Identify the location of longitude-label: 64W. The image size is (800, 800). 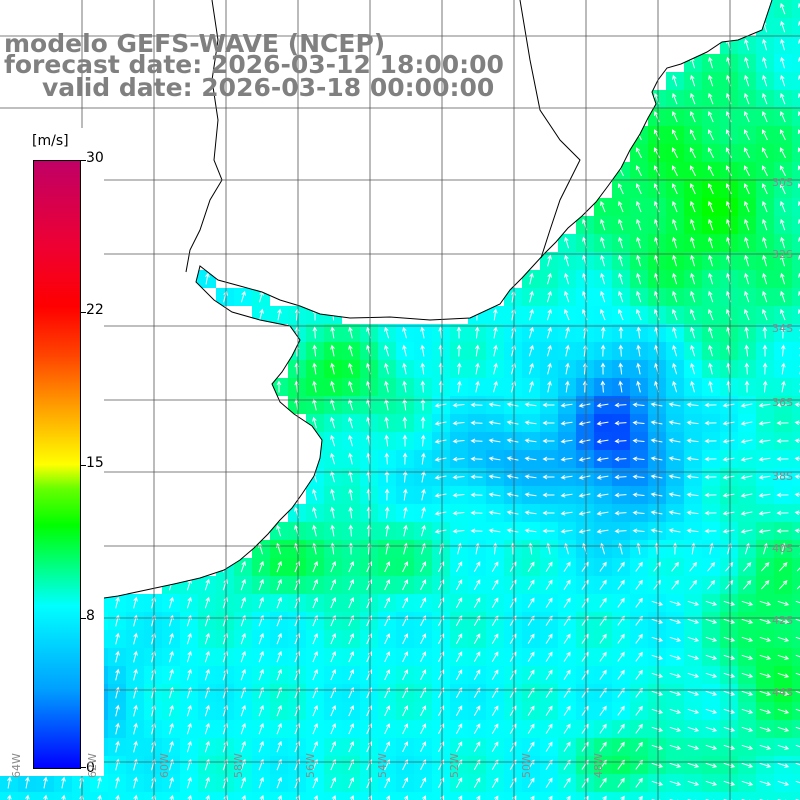
(16, 765).